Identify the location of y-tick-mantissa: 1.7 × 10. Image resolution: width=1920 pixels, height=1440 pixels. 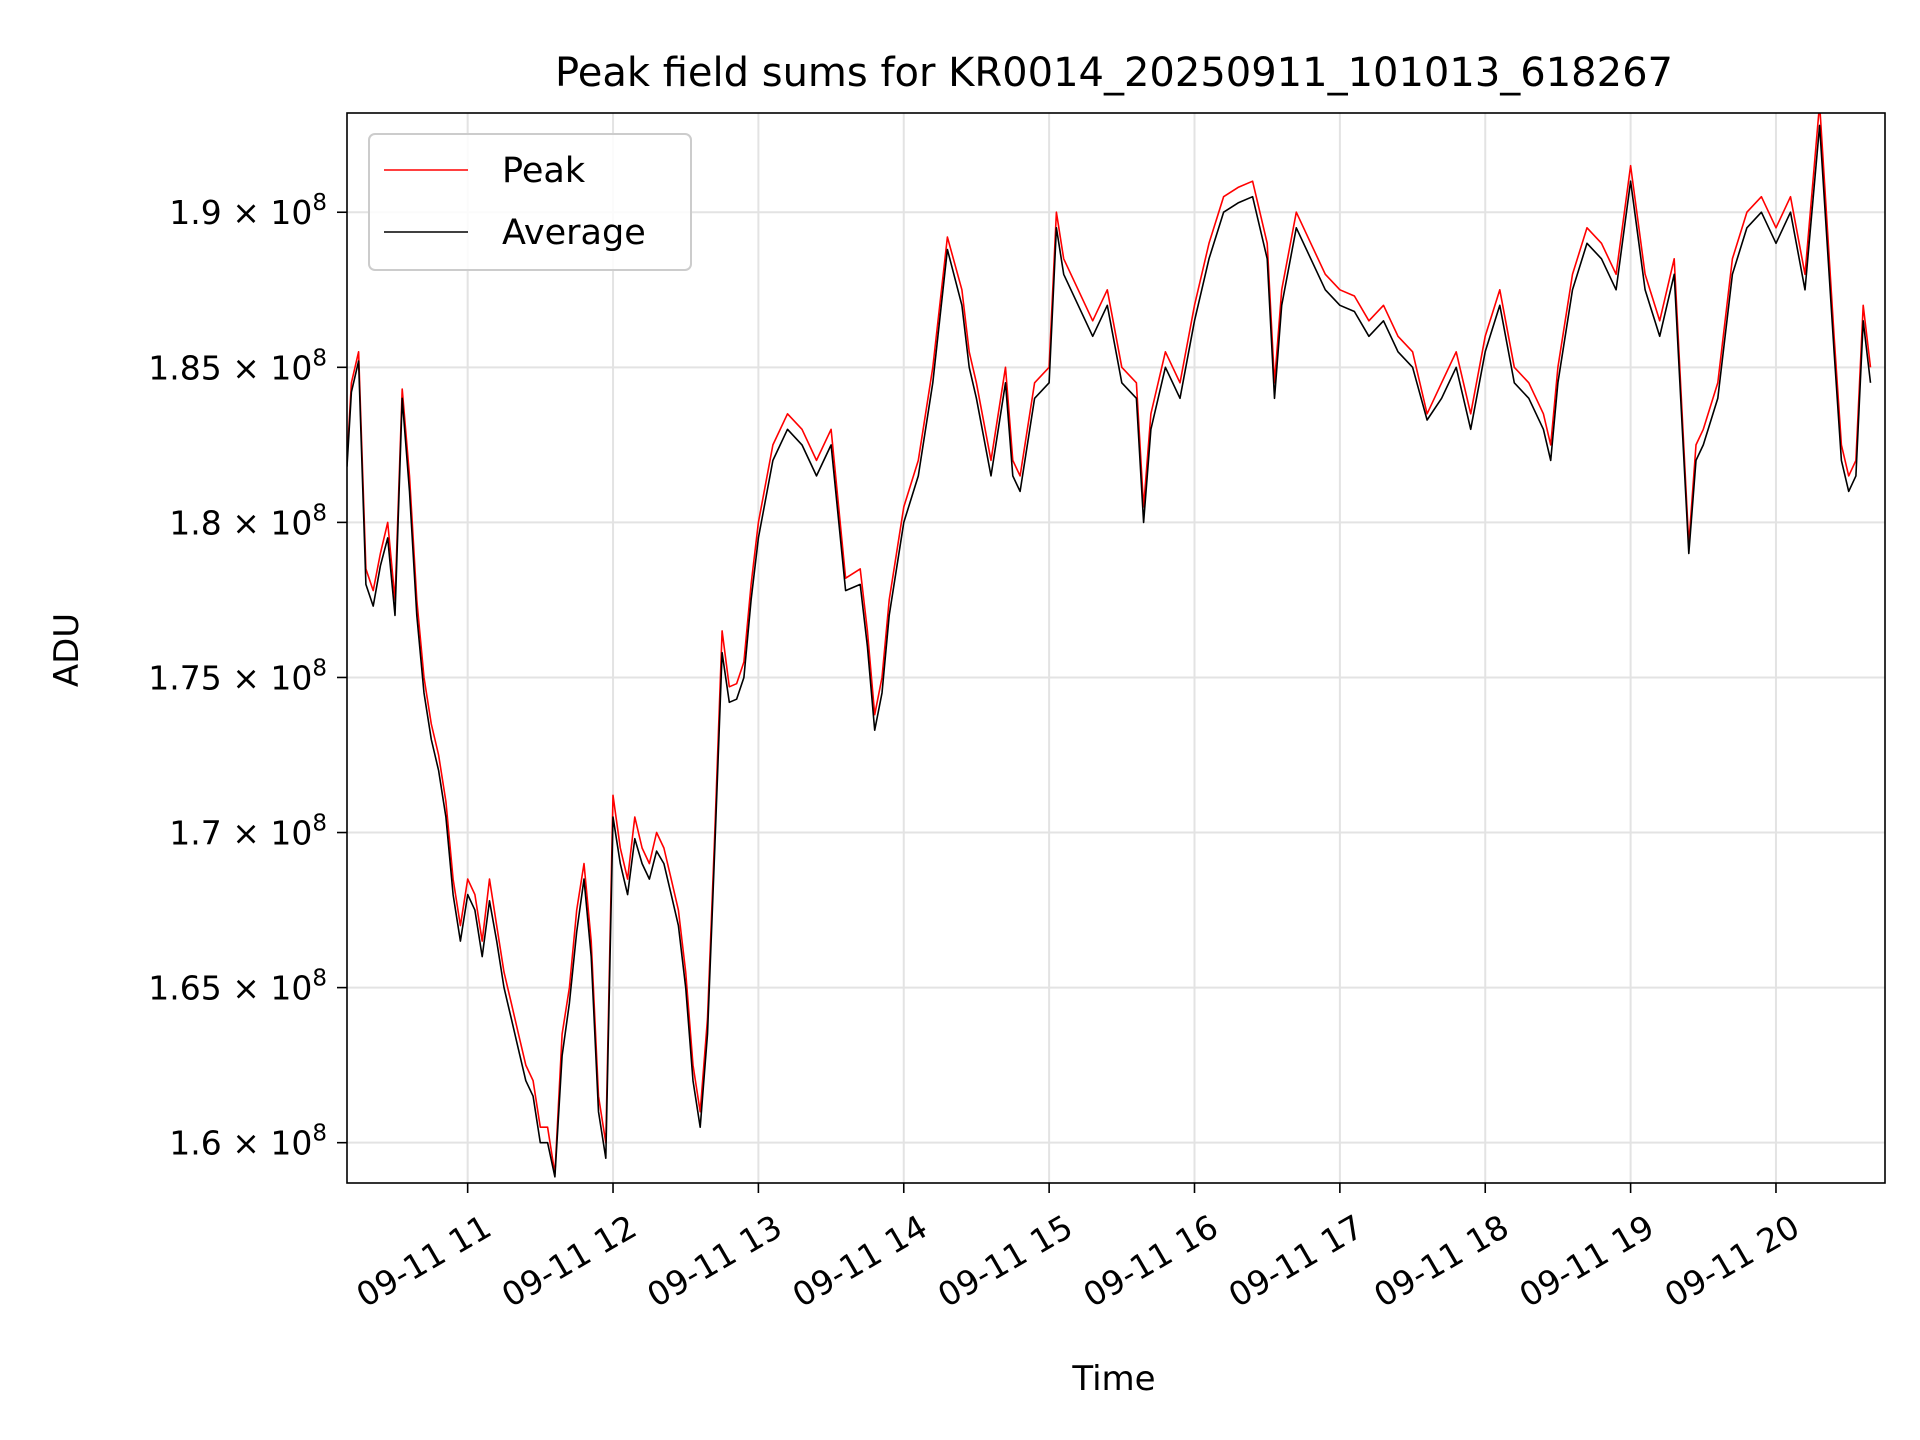
(240, 833).